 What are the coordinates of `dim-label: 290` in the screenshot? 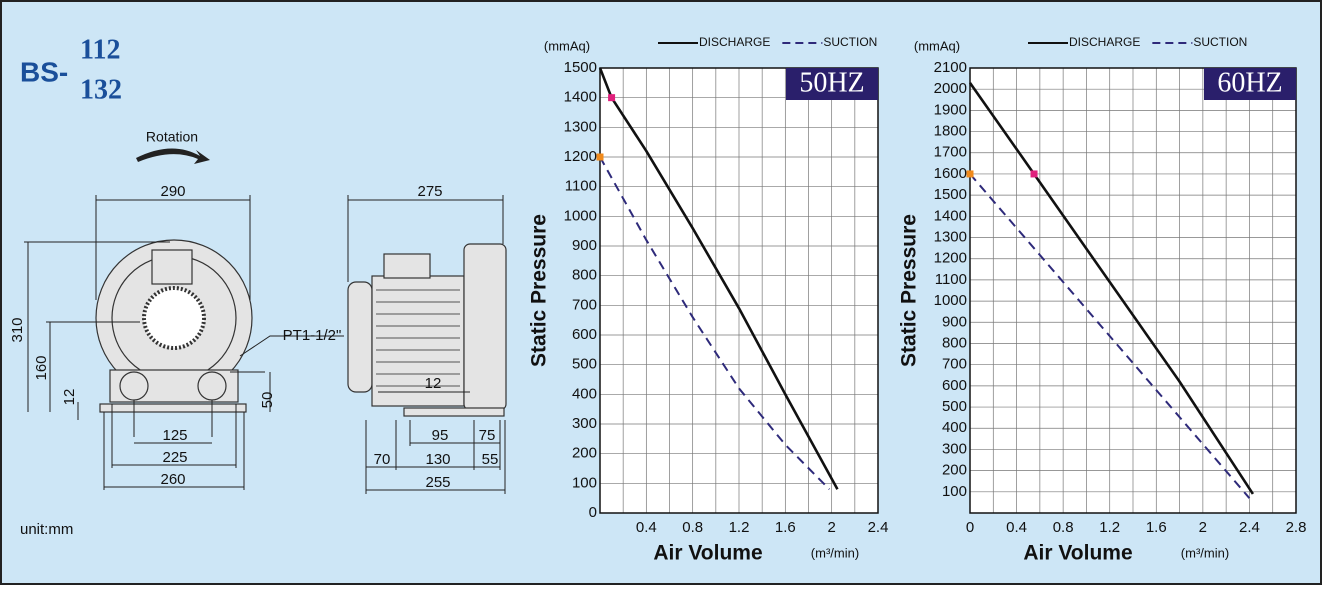 It's located at (172, 191).